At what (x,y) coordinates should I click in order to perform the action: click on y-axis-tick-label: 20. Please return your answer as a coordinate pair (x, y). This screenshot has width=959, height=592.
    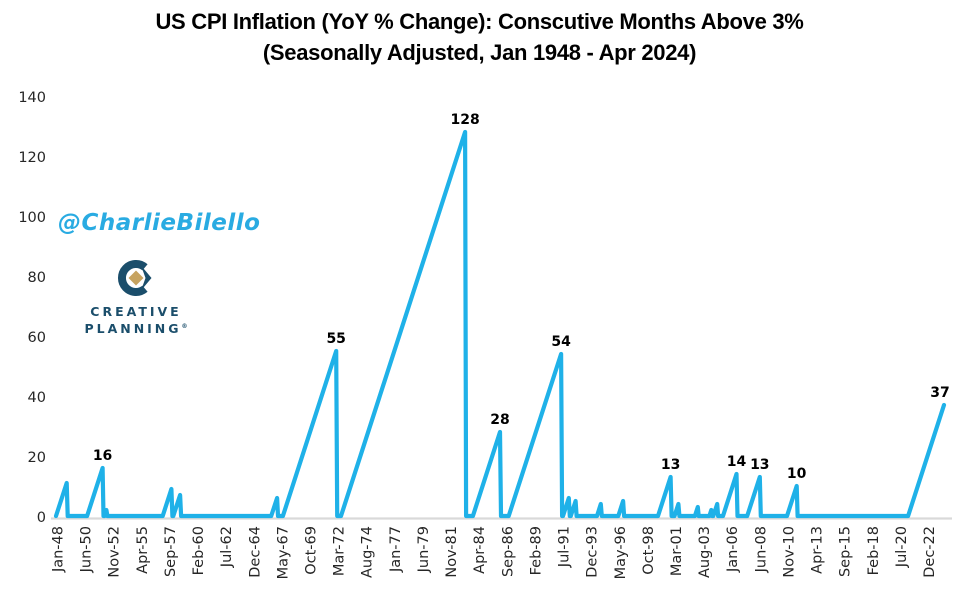
    Looking at the image, I should click on (37, 458).